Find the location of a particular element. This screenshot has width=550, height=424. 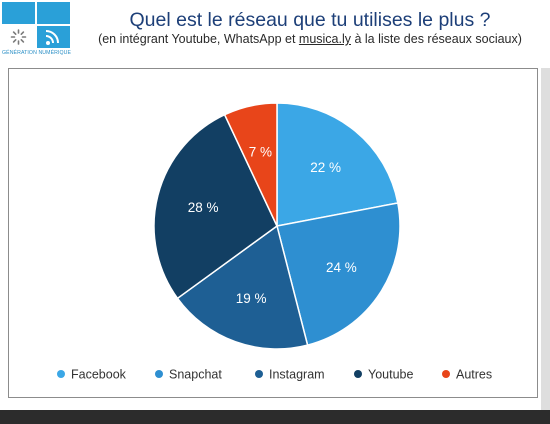

legend-marker-autres is located at coordinates (446, 374).